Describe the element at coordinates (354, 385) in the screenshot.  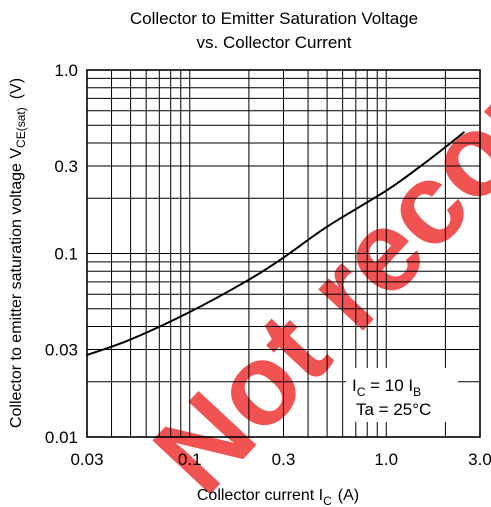
I see `annotation-ic: I` at that location.